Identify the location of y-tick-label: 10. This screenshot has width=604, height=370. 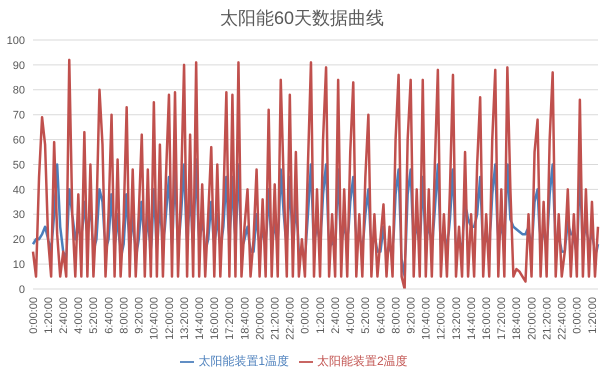
(18, 265).